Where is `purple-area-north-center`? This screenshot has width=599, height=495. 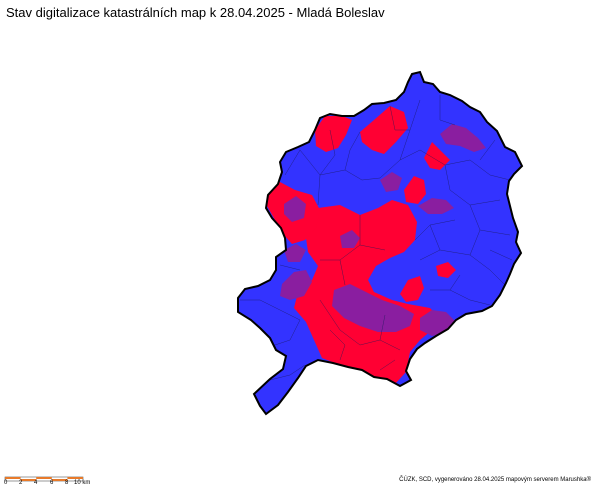 purple-area-north-center is located at coordinates (391, 182).